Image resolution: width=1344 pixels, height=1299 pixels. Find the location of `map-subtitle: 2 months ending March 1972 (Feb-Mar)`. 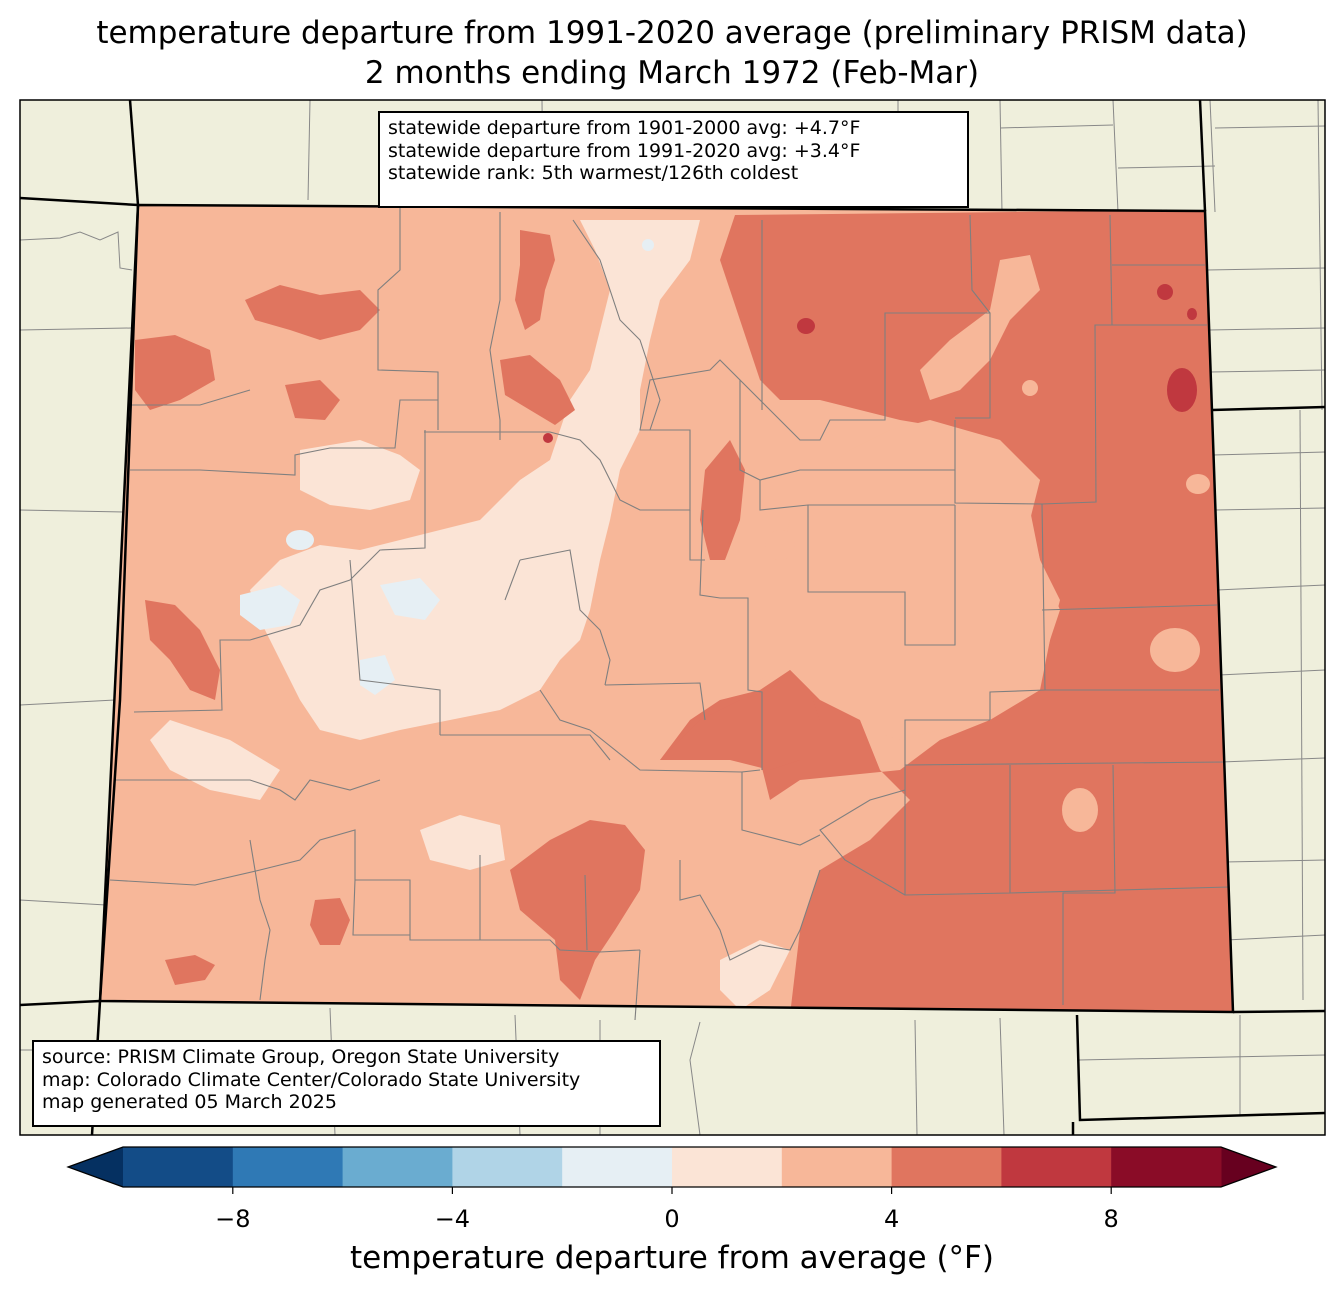

map-subtitle: 2 months ending March 1972 (Feb-Mar) is located at coordinates (672, 73).